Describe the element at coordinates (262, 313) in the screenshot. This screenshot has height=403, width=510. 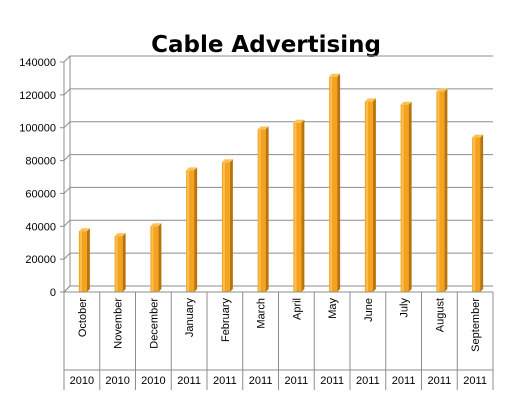
I see `x-category-label: March` at that location.